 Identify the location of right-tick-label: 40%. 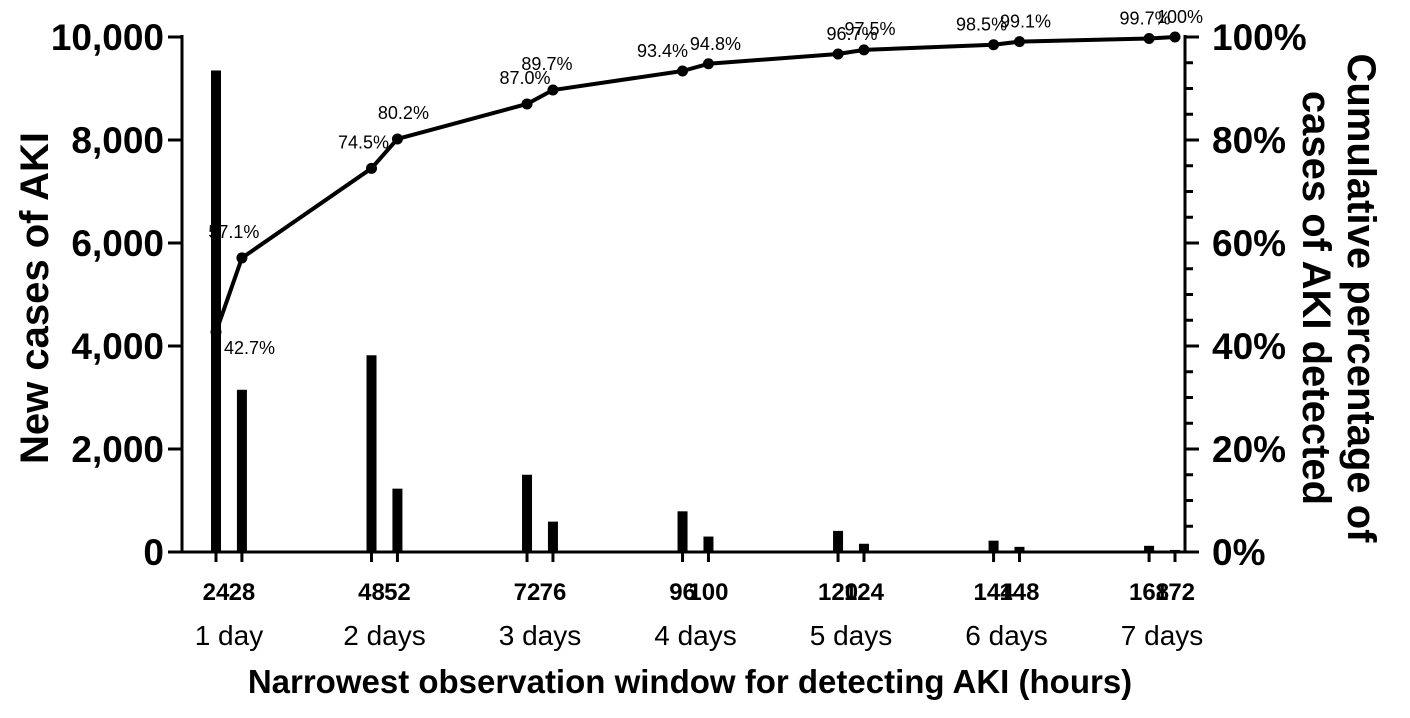
(1249, 346).